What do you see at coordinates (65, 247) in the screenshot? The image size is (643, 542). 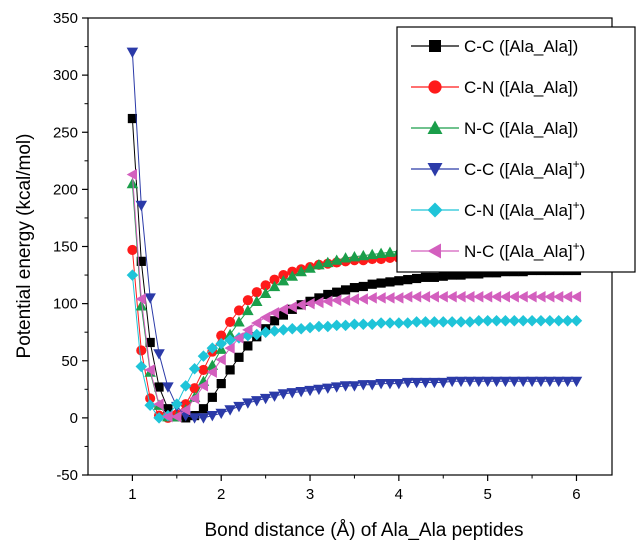 I see `y-tick-label-150: 150` at bounding box center [65, 247].